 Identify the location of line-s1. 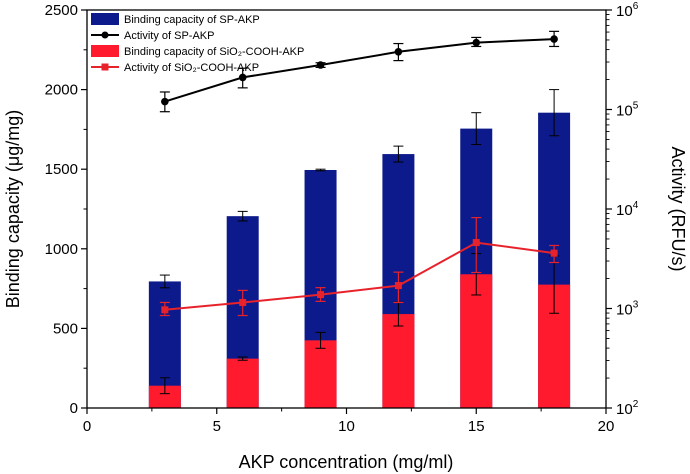
(359, 70).